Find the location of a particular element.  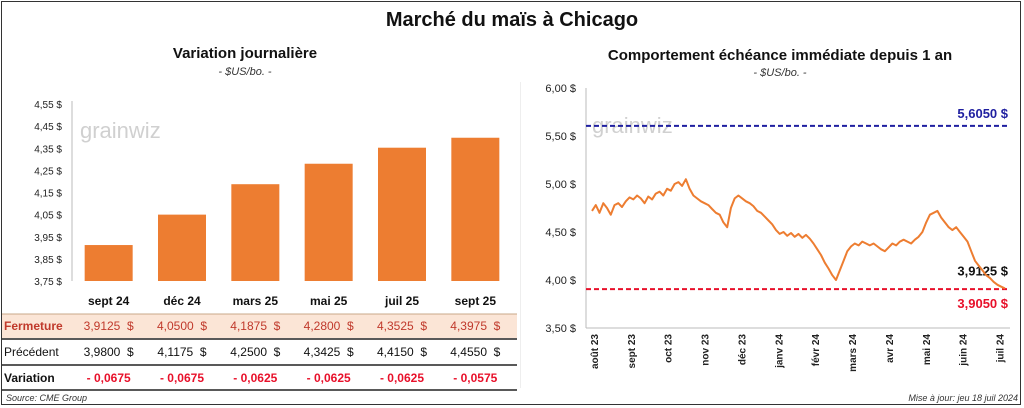

source-note: Source: CME Group is located at coordinates (47, 398).